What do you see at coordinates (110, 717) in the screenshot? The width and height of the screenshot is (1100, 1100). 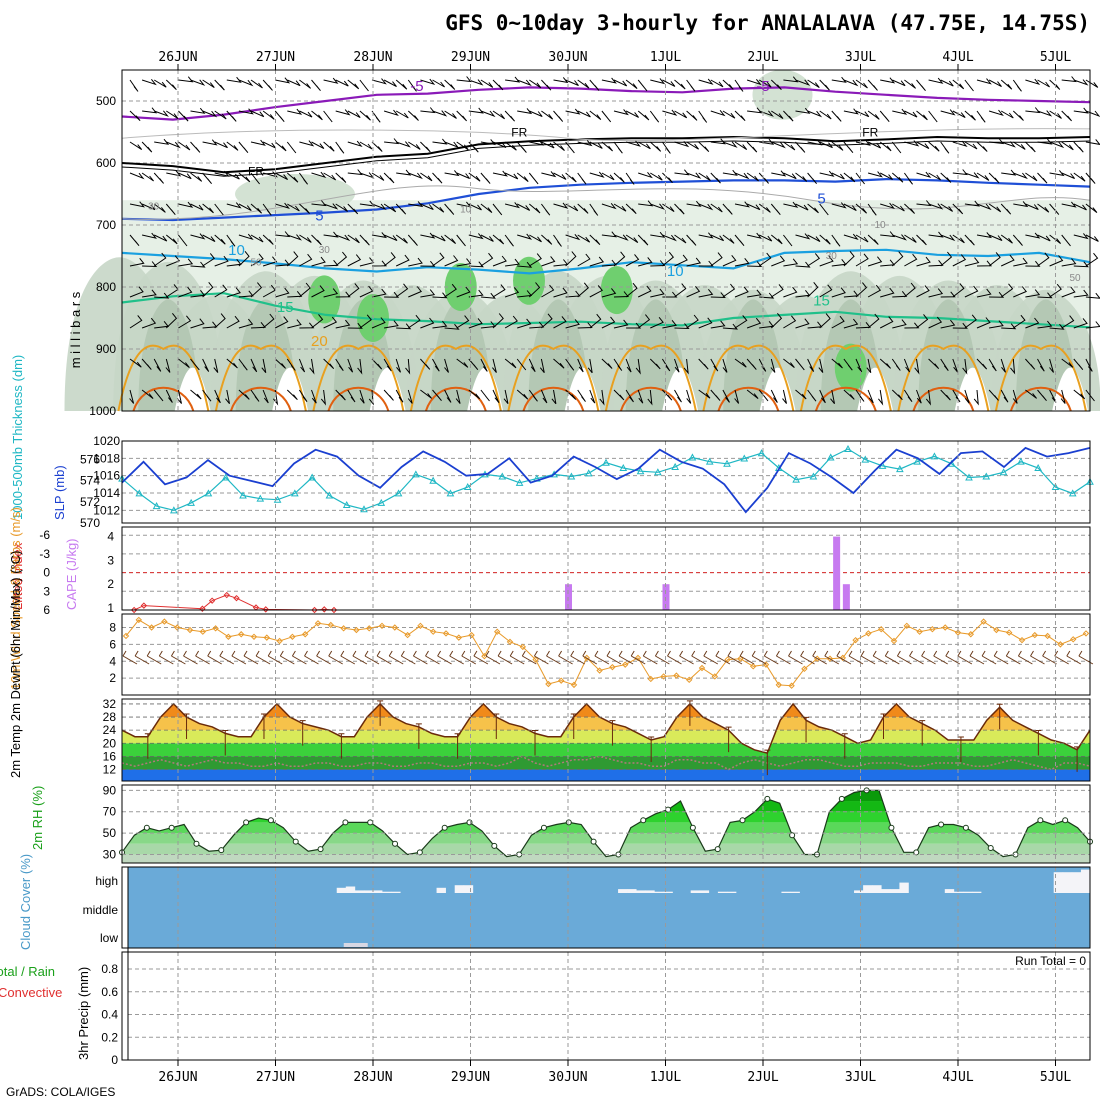 I see `temp-ytick: 28` at bounding box center [110, 717].